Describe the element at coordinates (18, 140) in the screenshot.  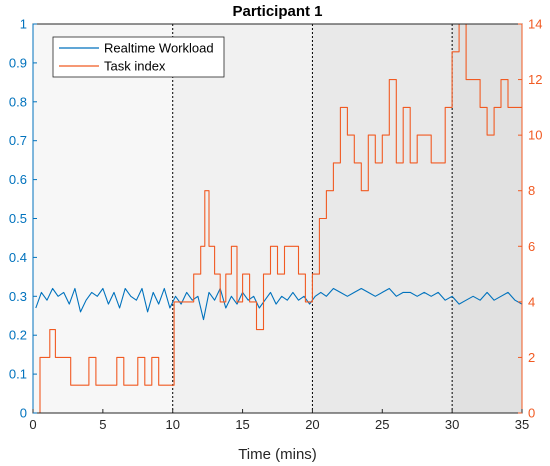
I see `y-left-tick-label: 0.7` at that location.